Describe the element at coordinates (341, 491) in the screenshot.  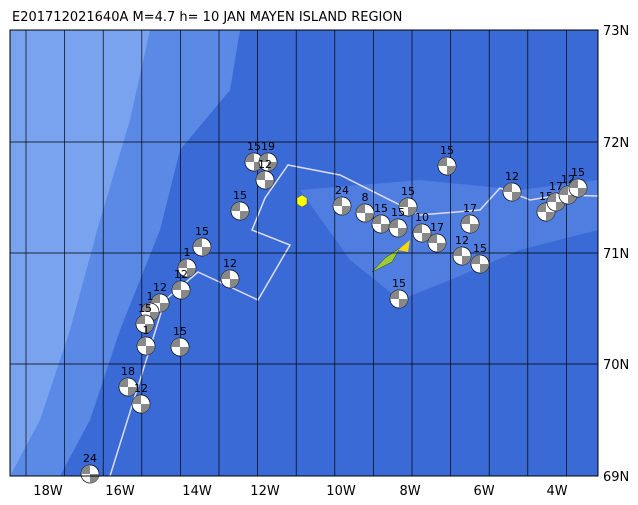
I see `lon-label: 10W` at that location.